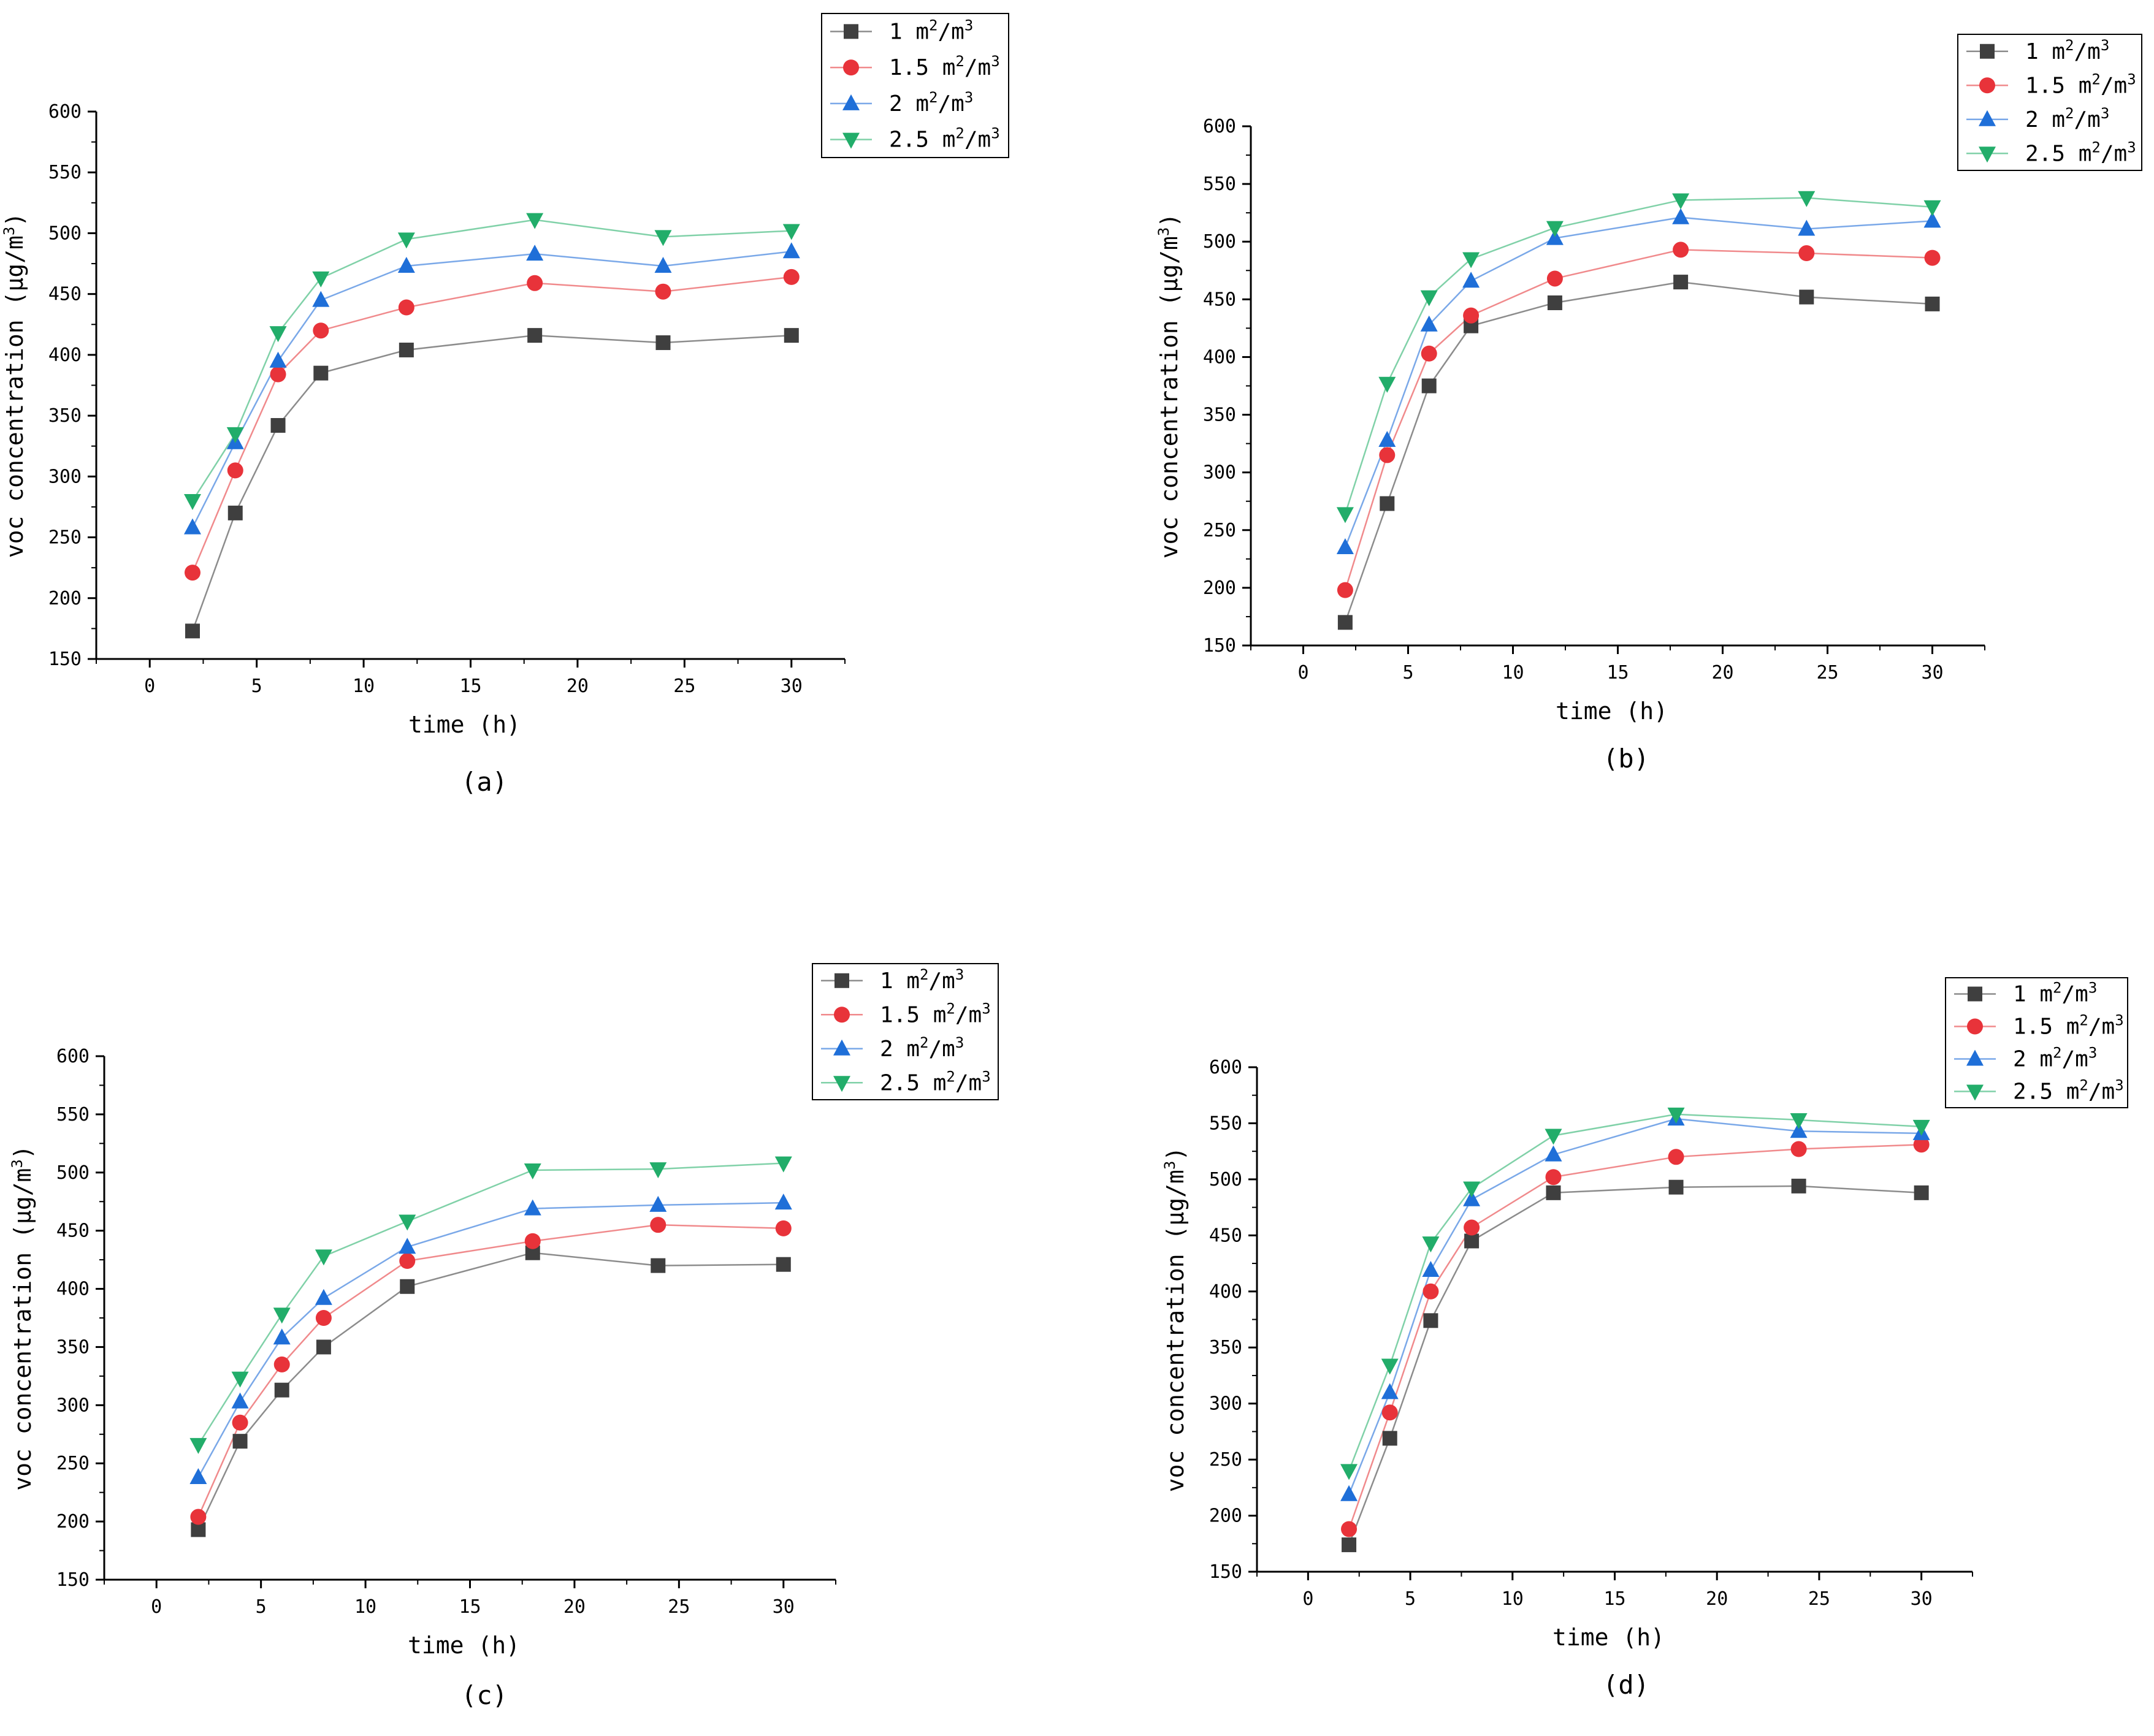  Describe the element at coordinates (1225, 1347) in the screenshot. I see `y-tick-label: 350` at that location.